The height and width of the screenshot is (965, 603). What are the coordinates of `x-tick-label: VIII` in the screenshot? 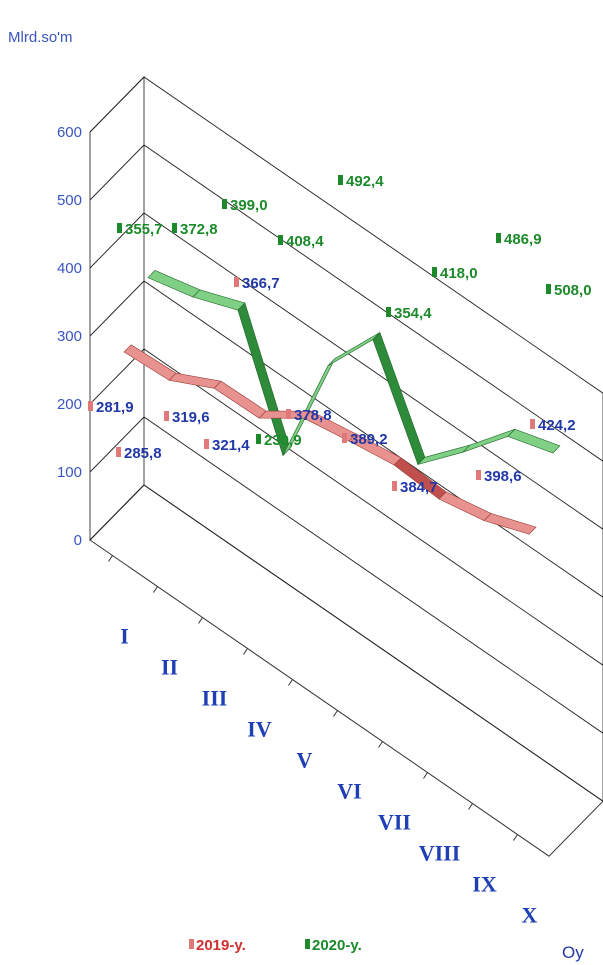 It's located at (440, 853).